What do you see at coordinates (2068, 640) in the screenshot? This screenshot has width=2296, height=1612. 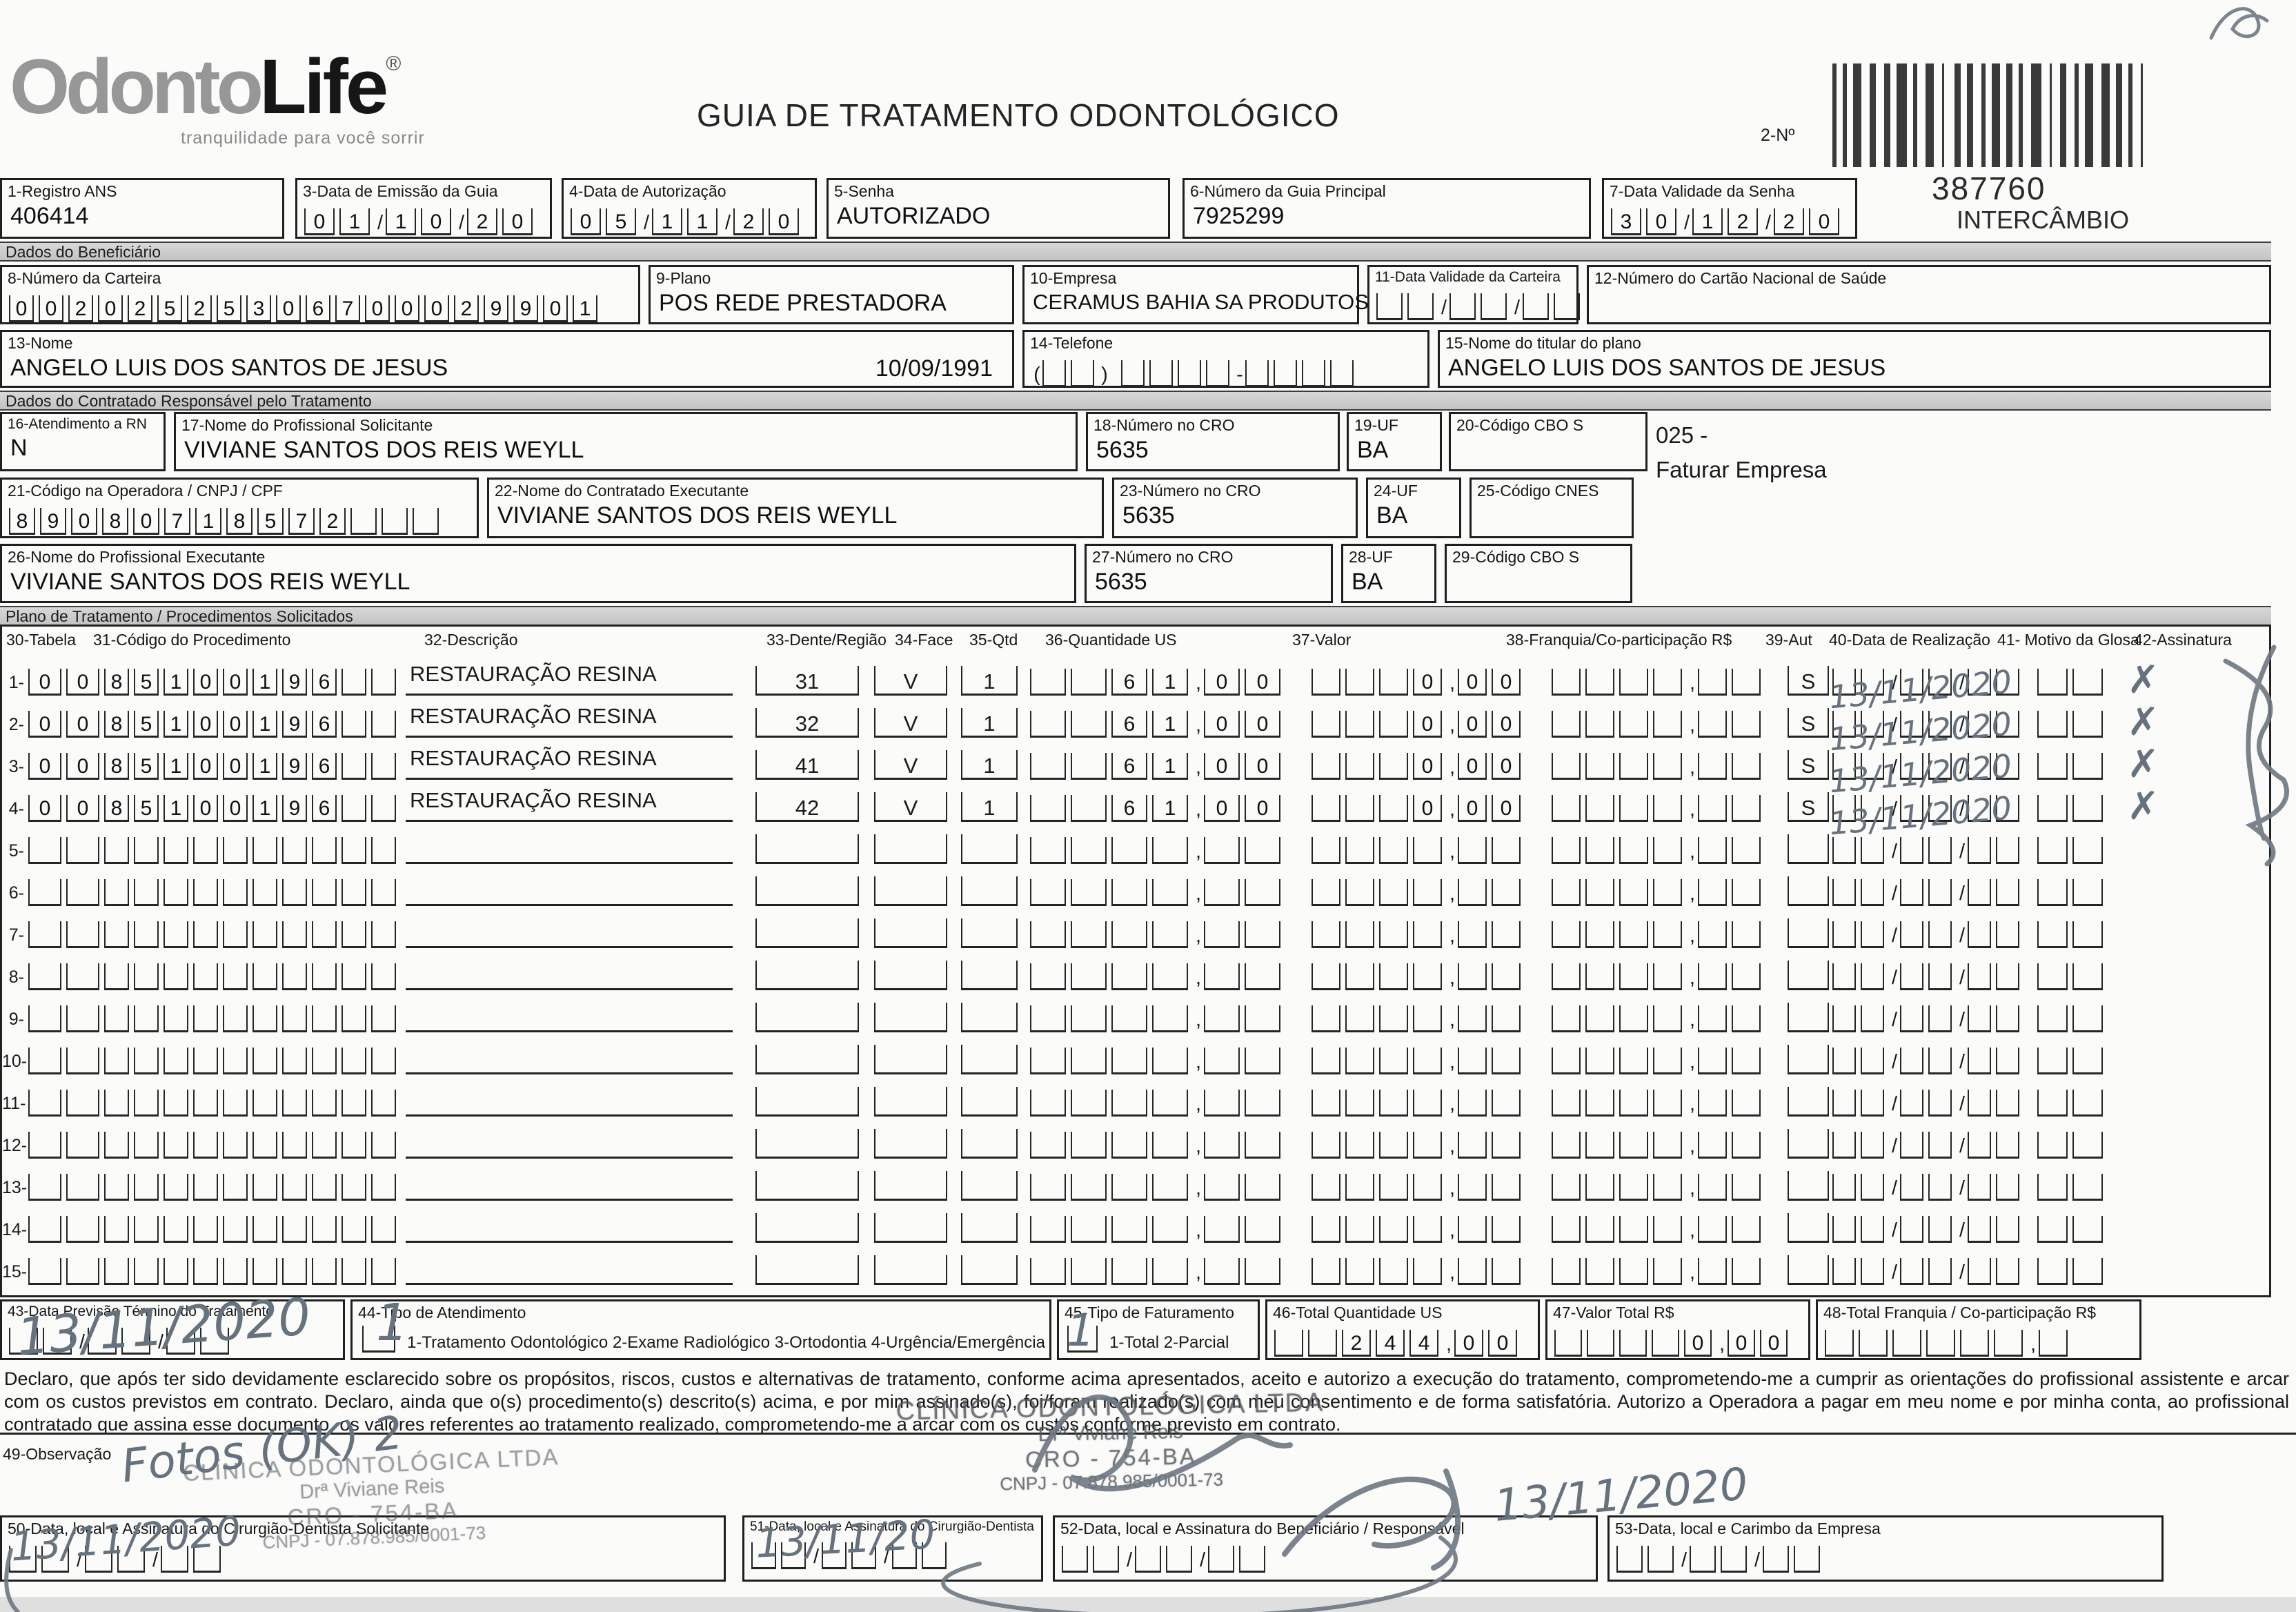 I see `col-header-motivo-glosa: 41- Motivo da Glosa` at bounding box center [2068, 640].